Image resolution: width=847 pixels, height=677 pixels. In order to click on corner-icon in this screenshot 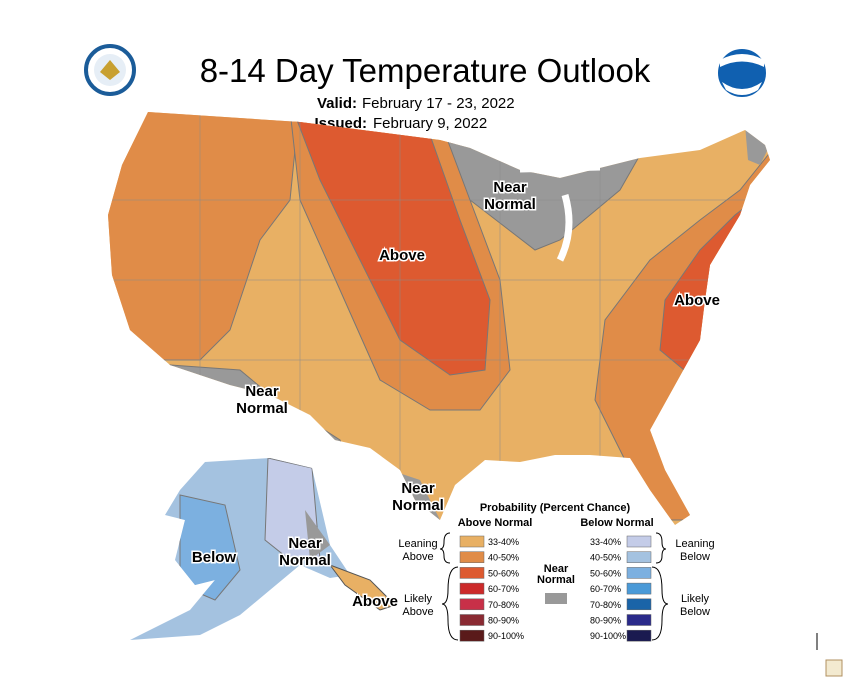, I will do `click(834, 668)`.